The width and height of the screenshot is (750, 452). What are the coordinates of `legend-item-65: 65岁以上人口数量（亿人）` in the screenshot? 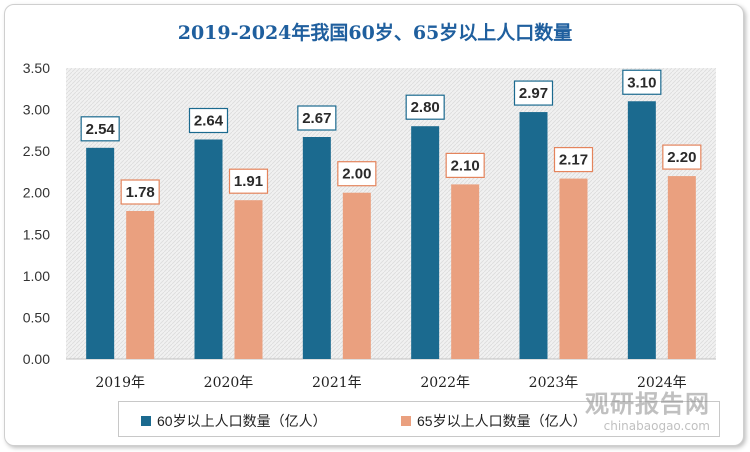 It's located at (494, 421).